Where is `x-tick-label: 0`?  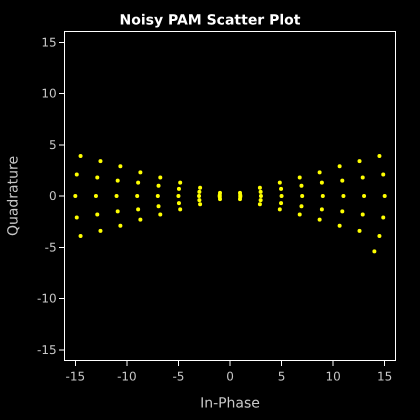
x-tick-label: 0 is located at coordinates (230, 376).